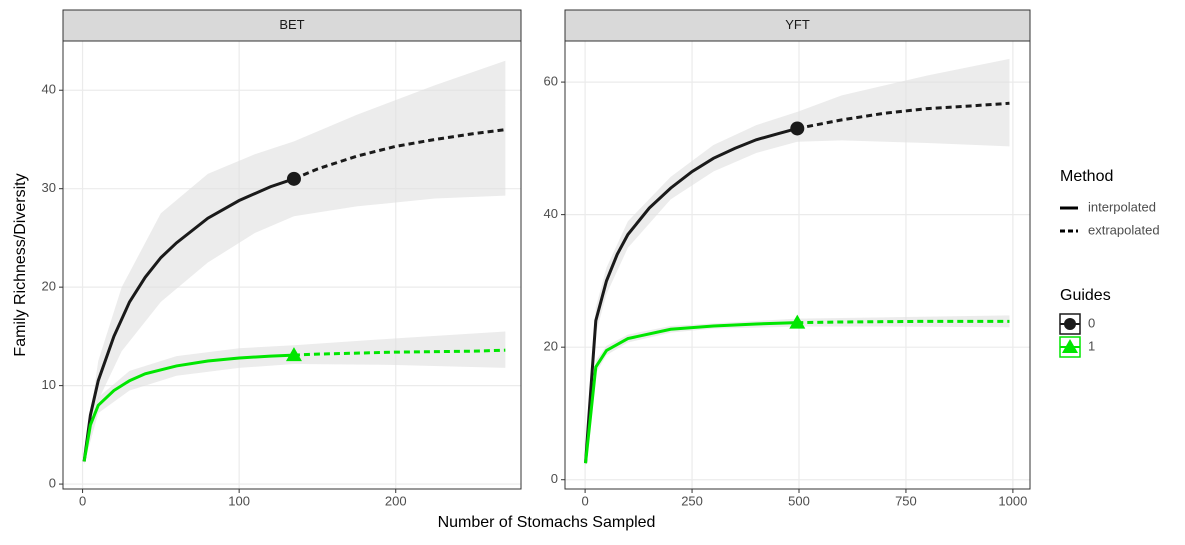 The width and height of the screenshot is (1185, 545). What do you see at coordinates (1085, 295) in the screenshot?
I see `legend-title: Guides` at bounding box center [1085, 295].